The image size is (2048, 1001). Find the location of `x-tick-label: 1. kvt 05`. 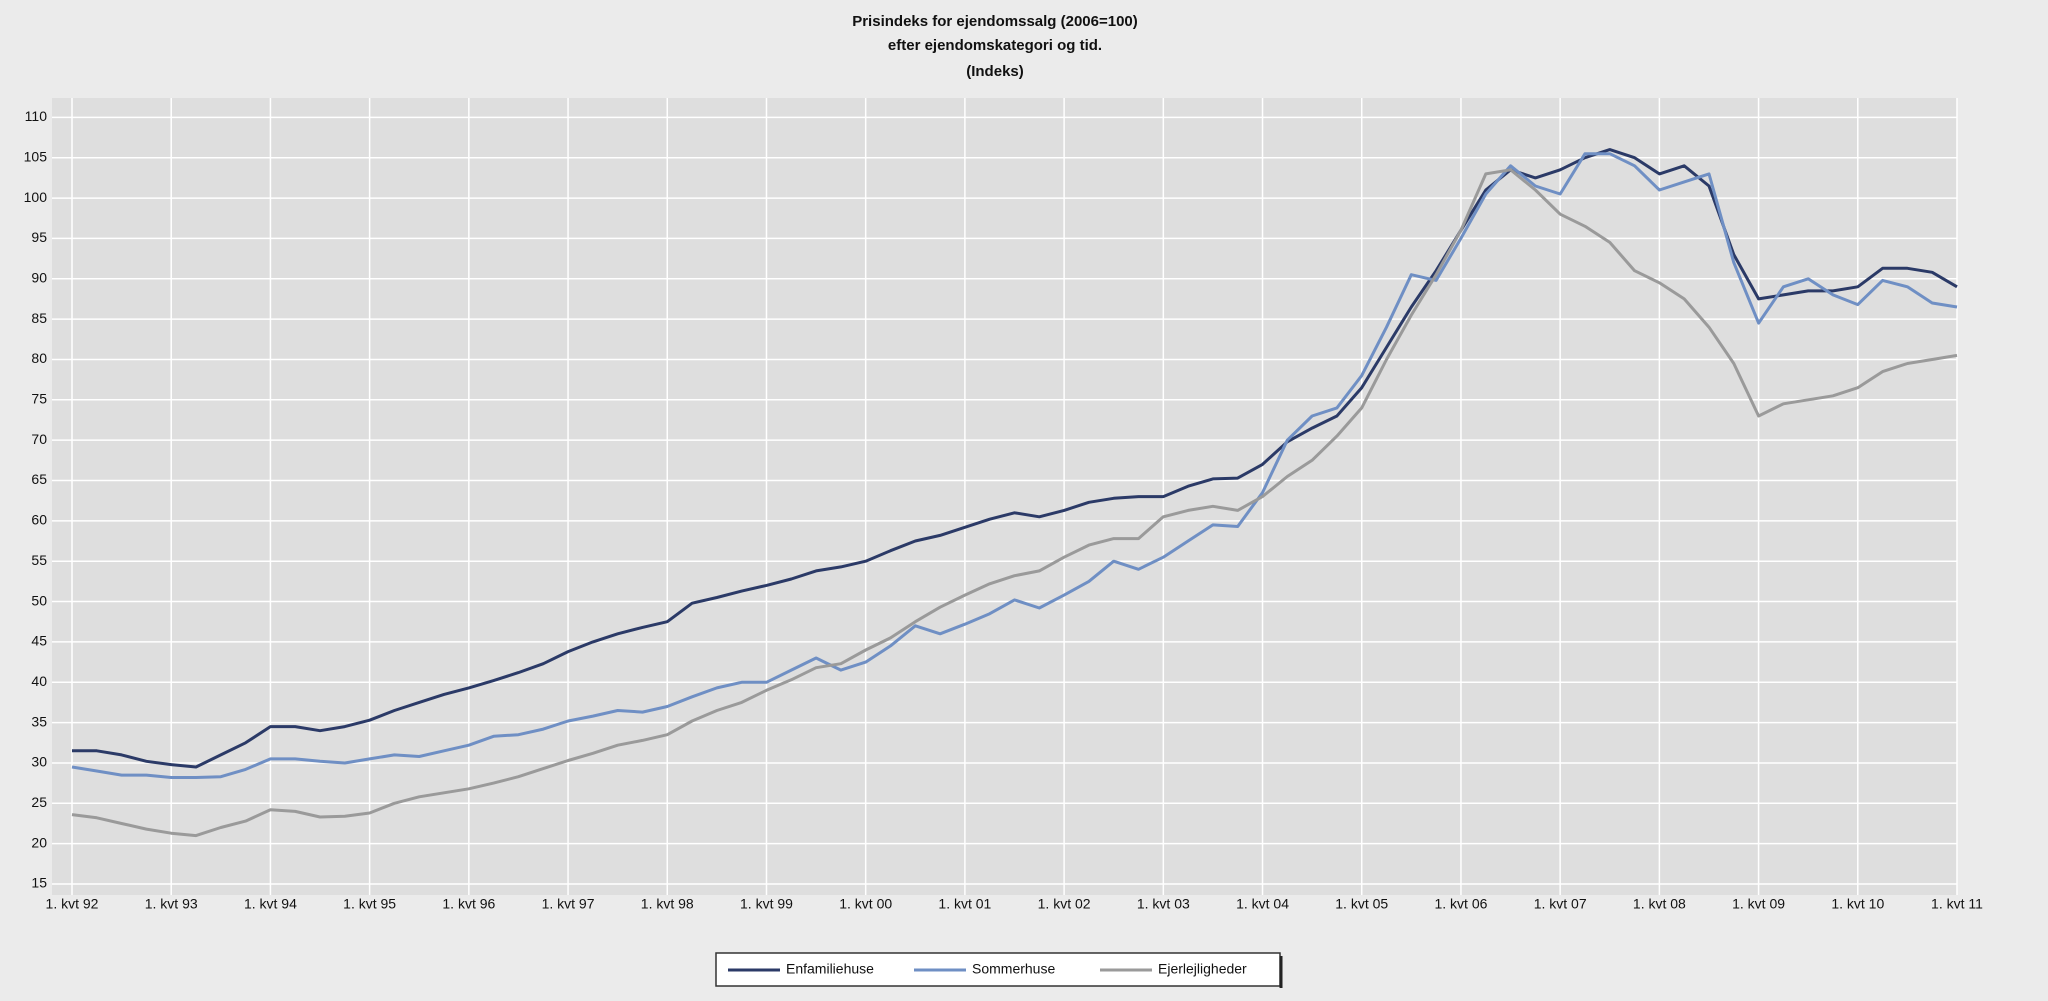

x-tick-label: 1. kvt 05 is located at coordinates (1361, 904).